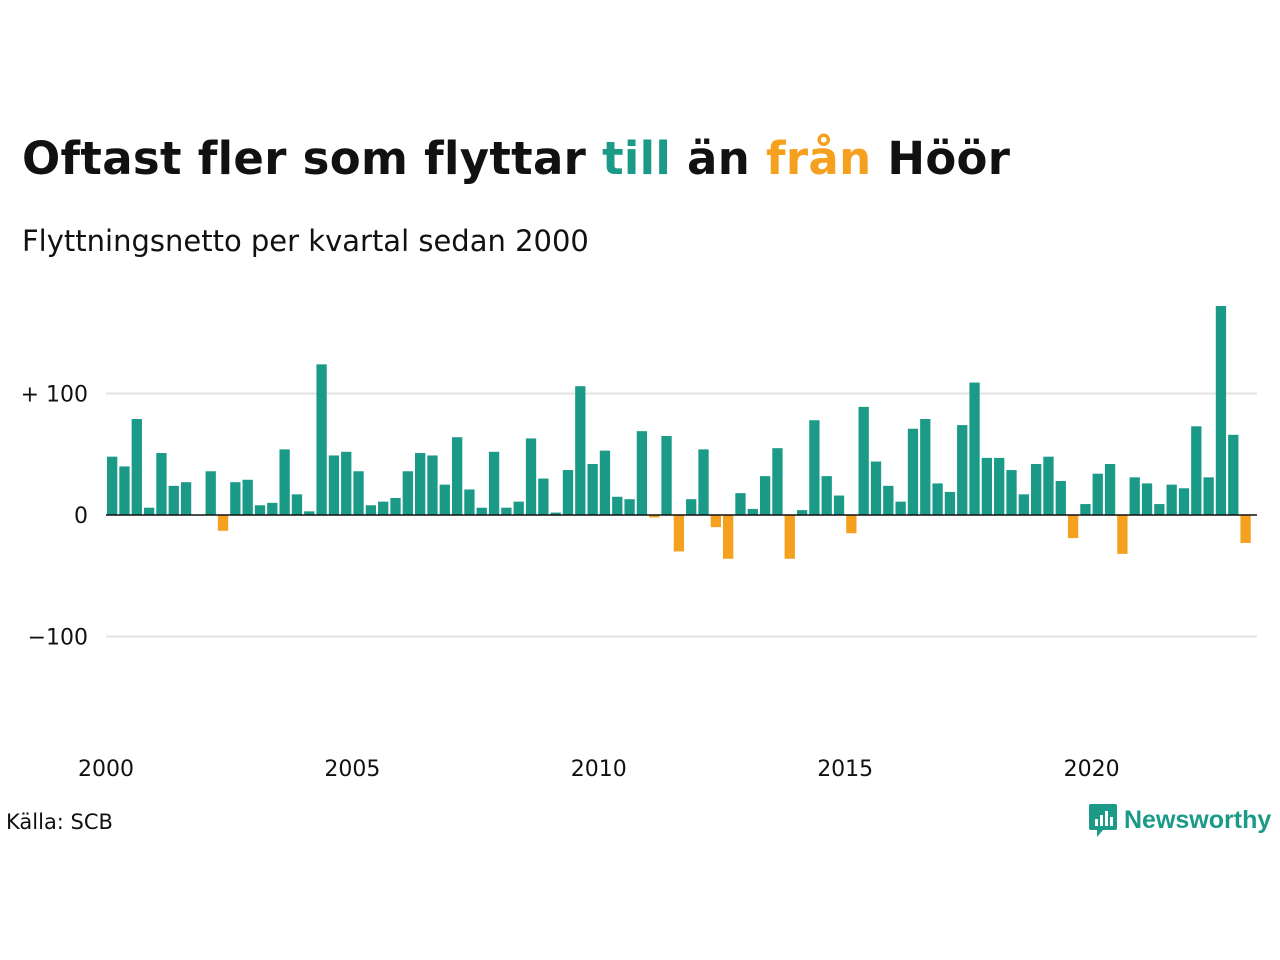 The height and width of the screenshot is (960, 1280). Describe the element at coordinates (81, 516) in the screenshot. I see `y-tick-label: 0` at that location.